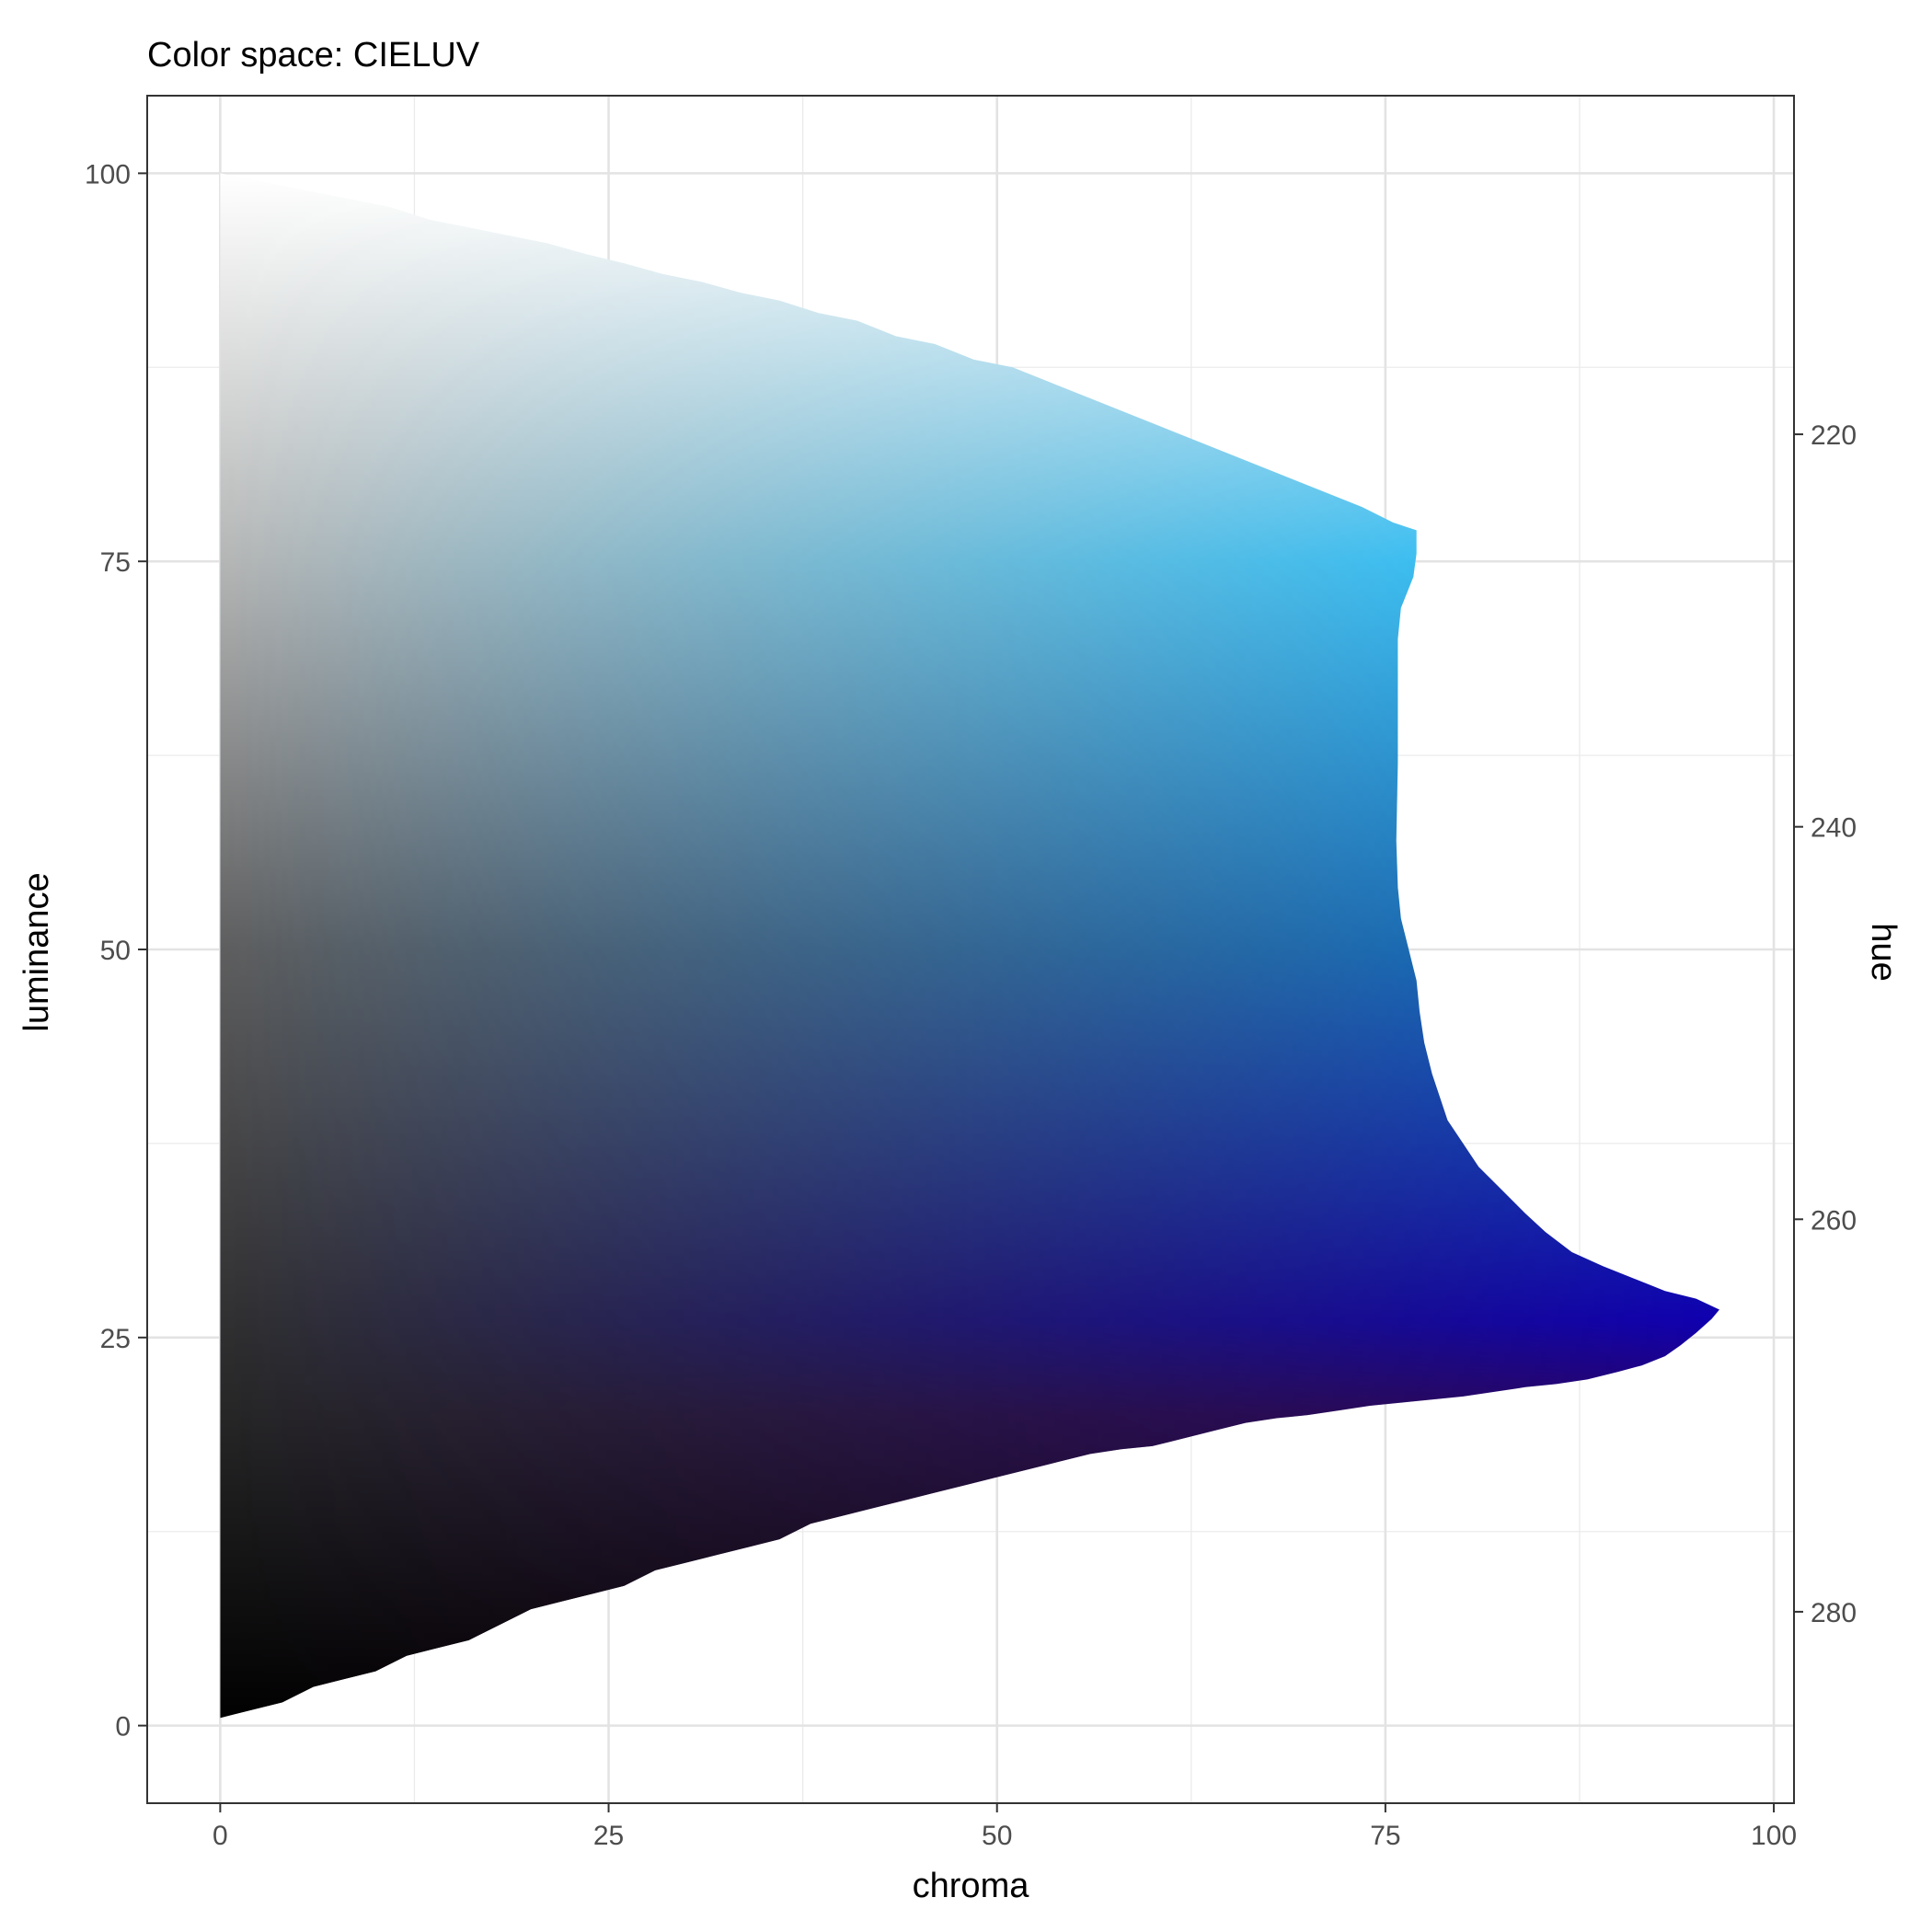  I want to click on x-axis-ticks: 0 25 50 75 100, so click(1005, 1827).